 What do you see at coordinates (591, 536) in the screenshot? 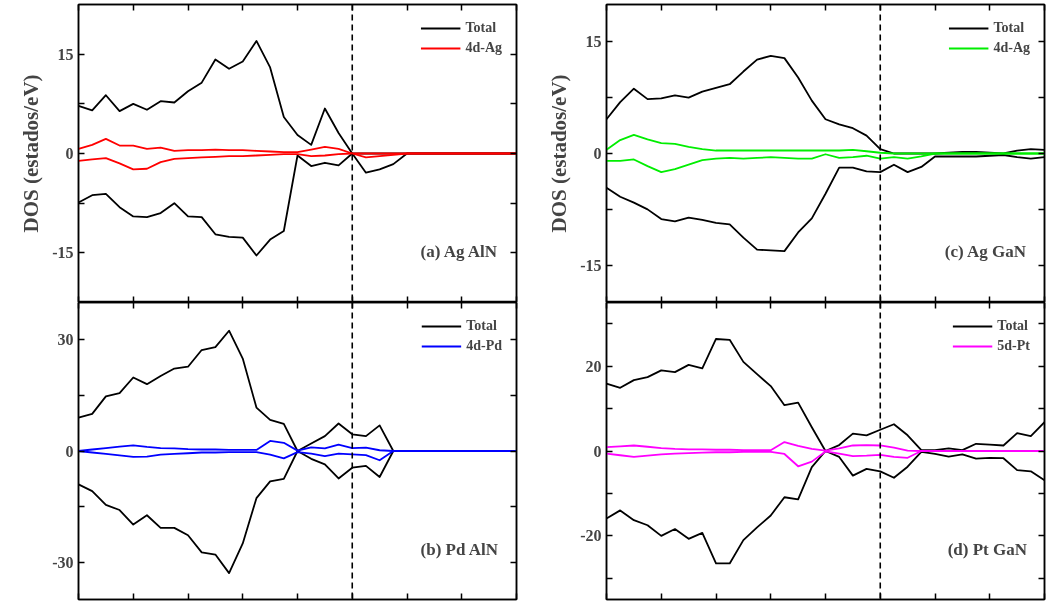
I see `y-tick-label: -20` at bounding box center [591, 536].